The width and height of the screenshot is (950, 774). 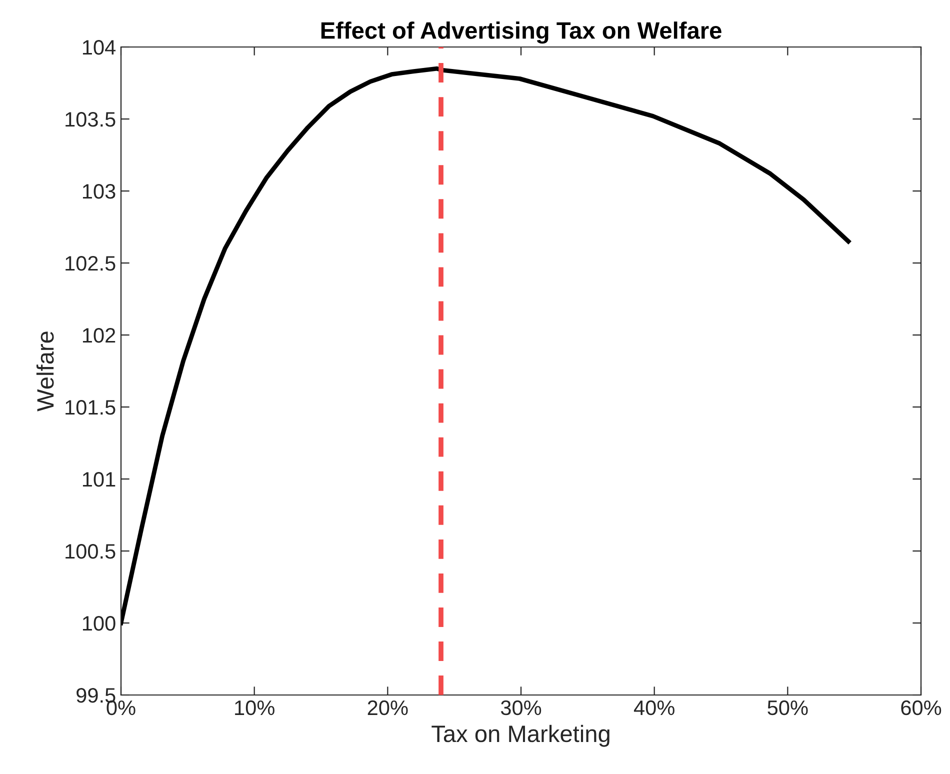 What do you see at coordinates (254, 708) in the screenshot?
I see `x-tick-label: 10%` at bounding box center [254, 708].